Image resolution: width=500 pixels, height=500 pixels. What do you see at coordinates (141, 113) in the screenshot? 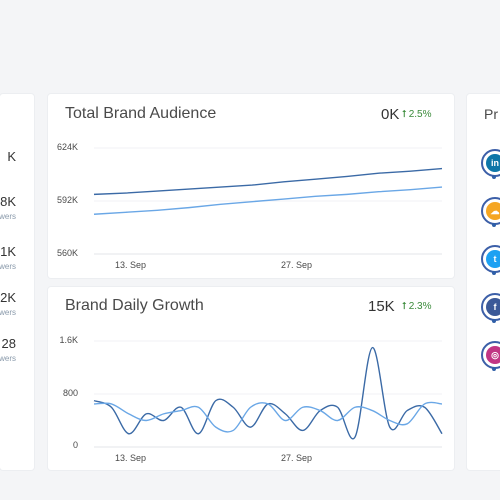
I see `audience-title: Total Brand Audience` at bounding box center [141, 113].